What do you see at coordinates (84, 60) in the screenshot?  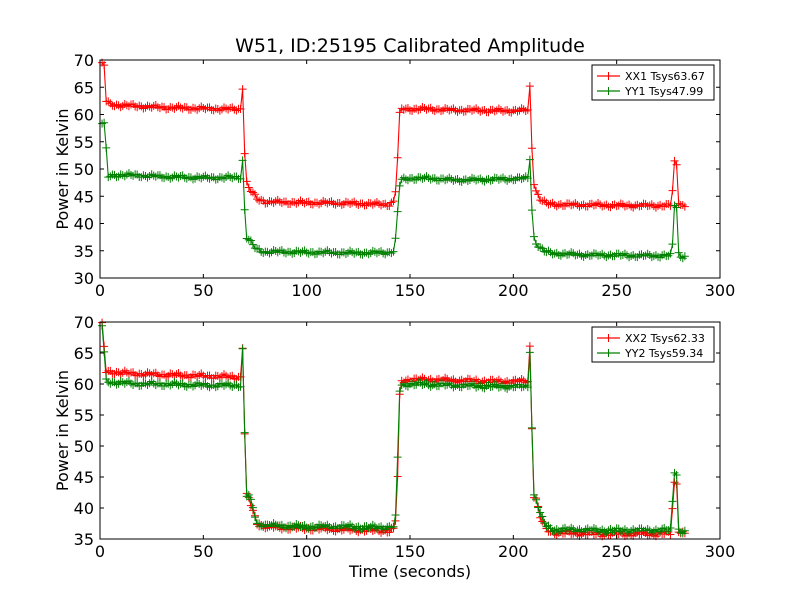 I see `y-tick-label: 70` at bounding box center [84, 60].